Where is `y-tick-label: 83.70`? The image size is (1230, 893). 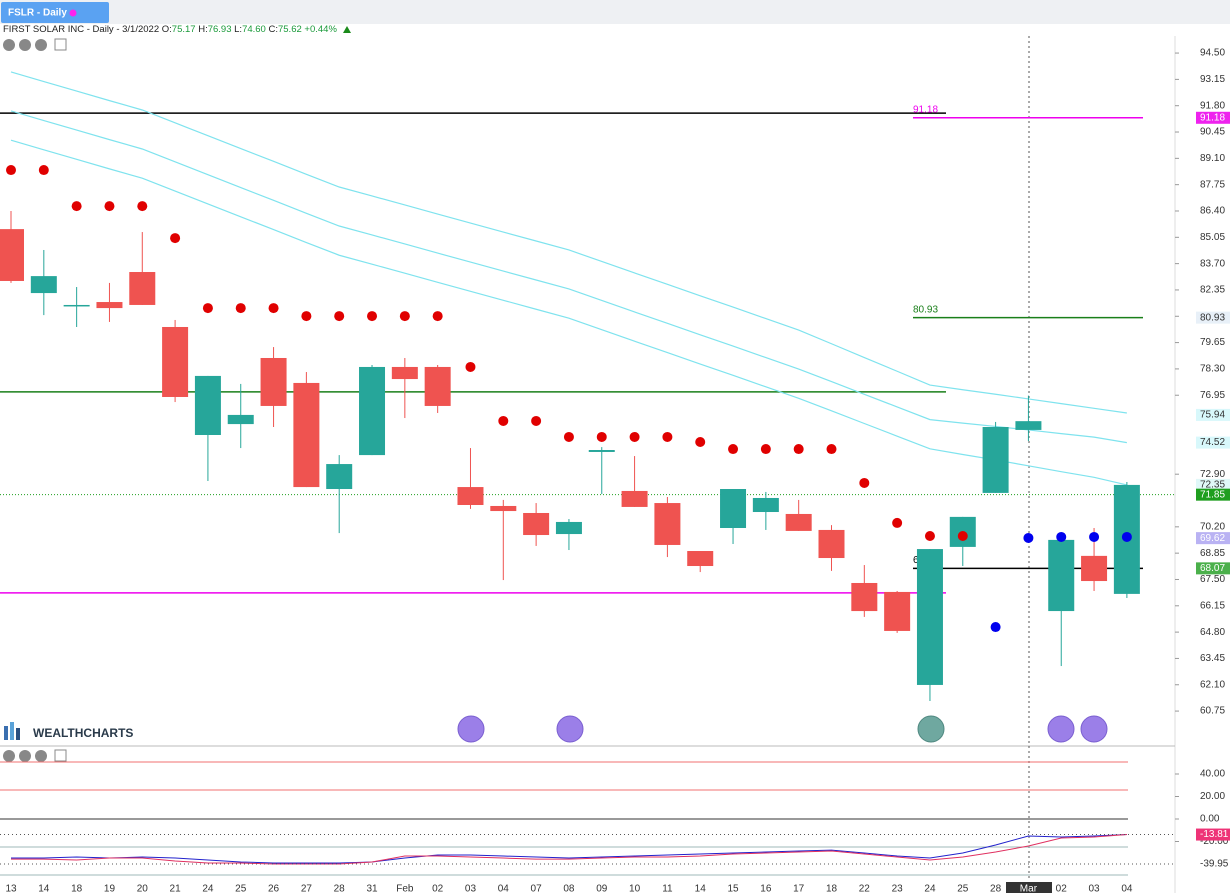
y-tick-label: 83.70 is located at coordinates (1212, 263).